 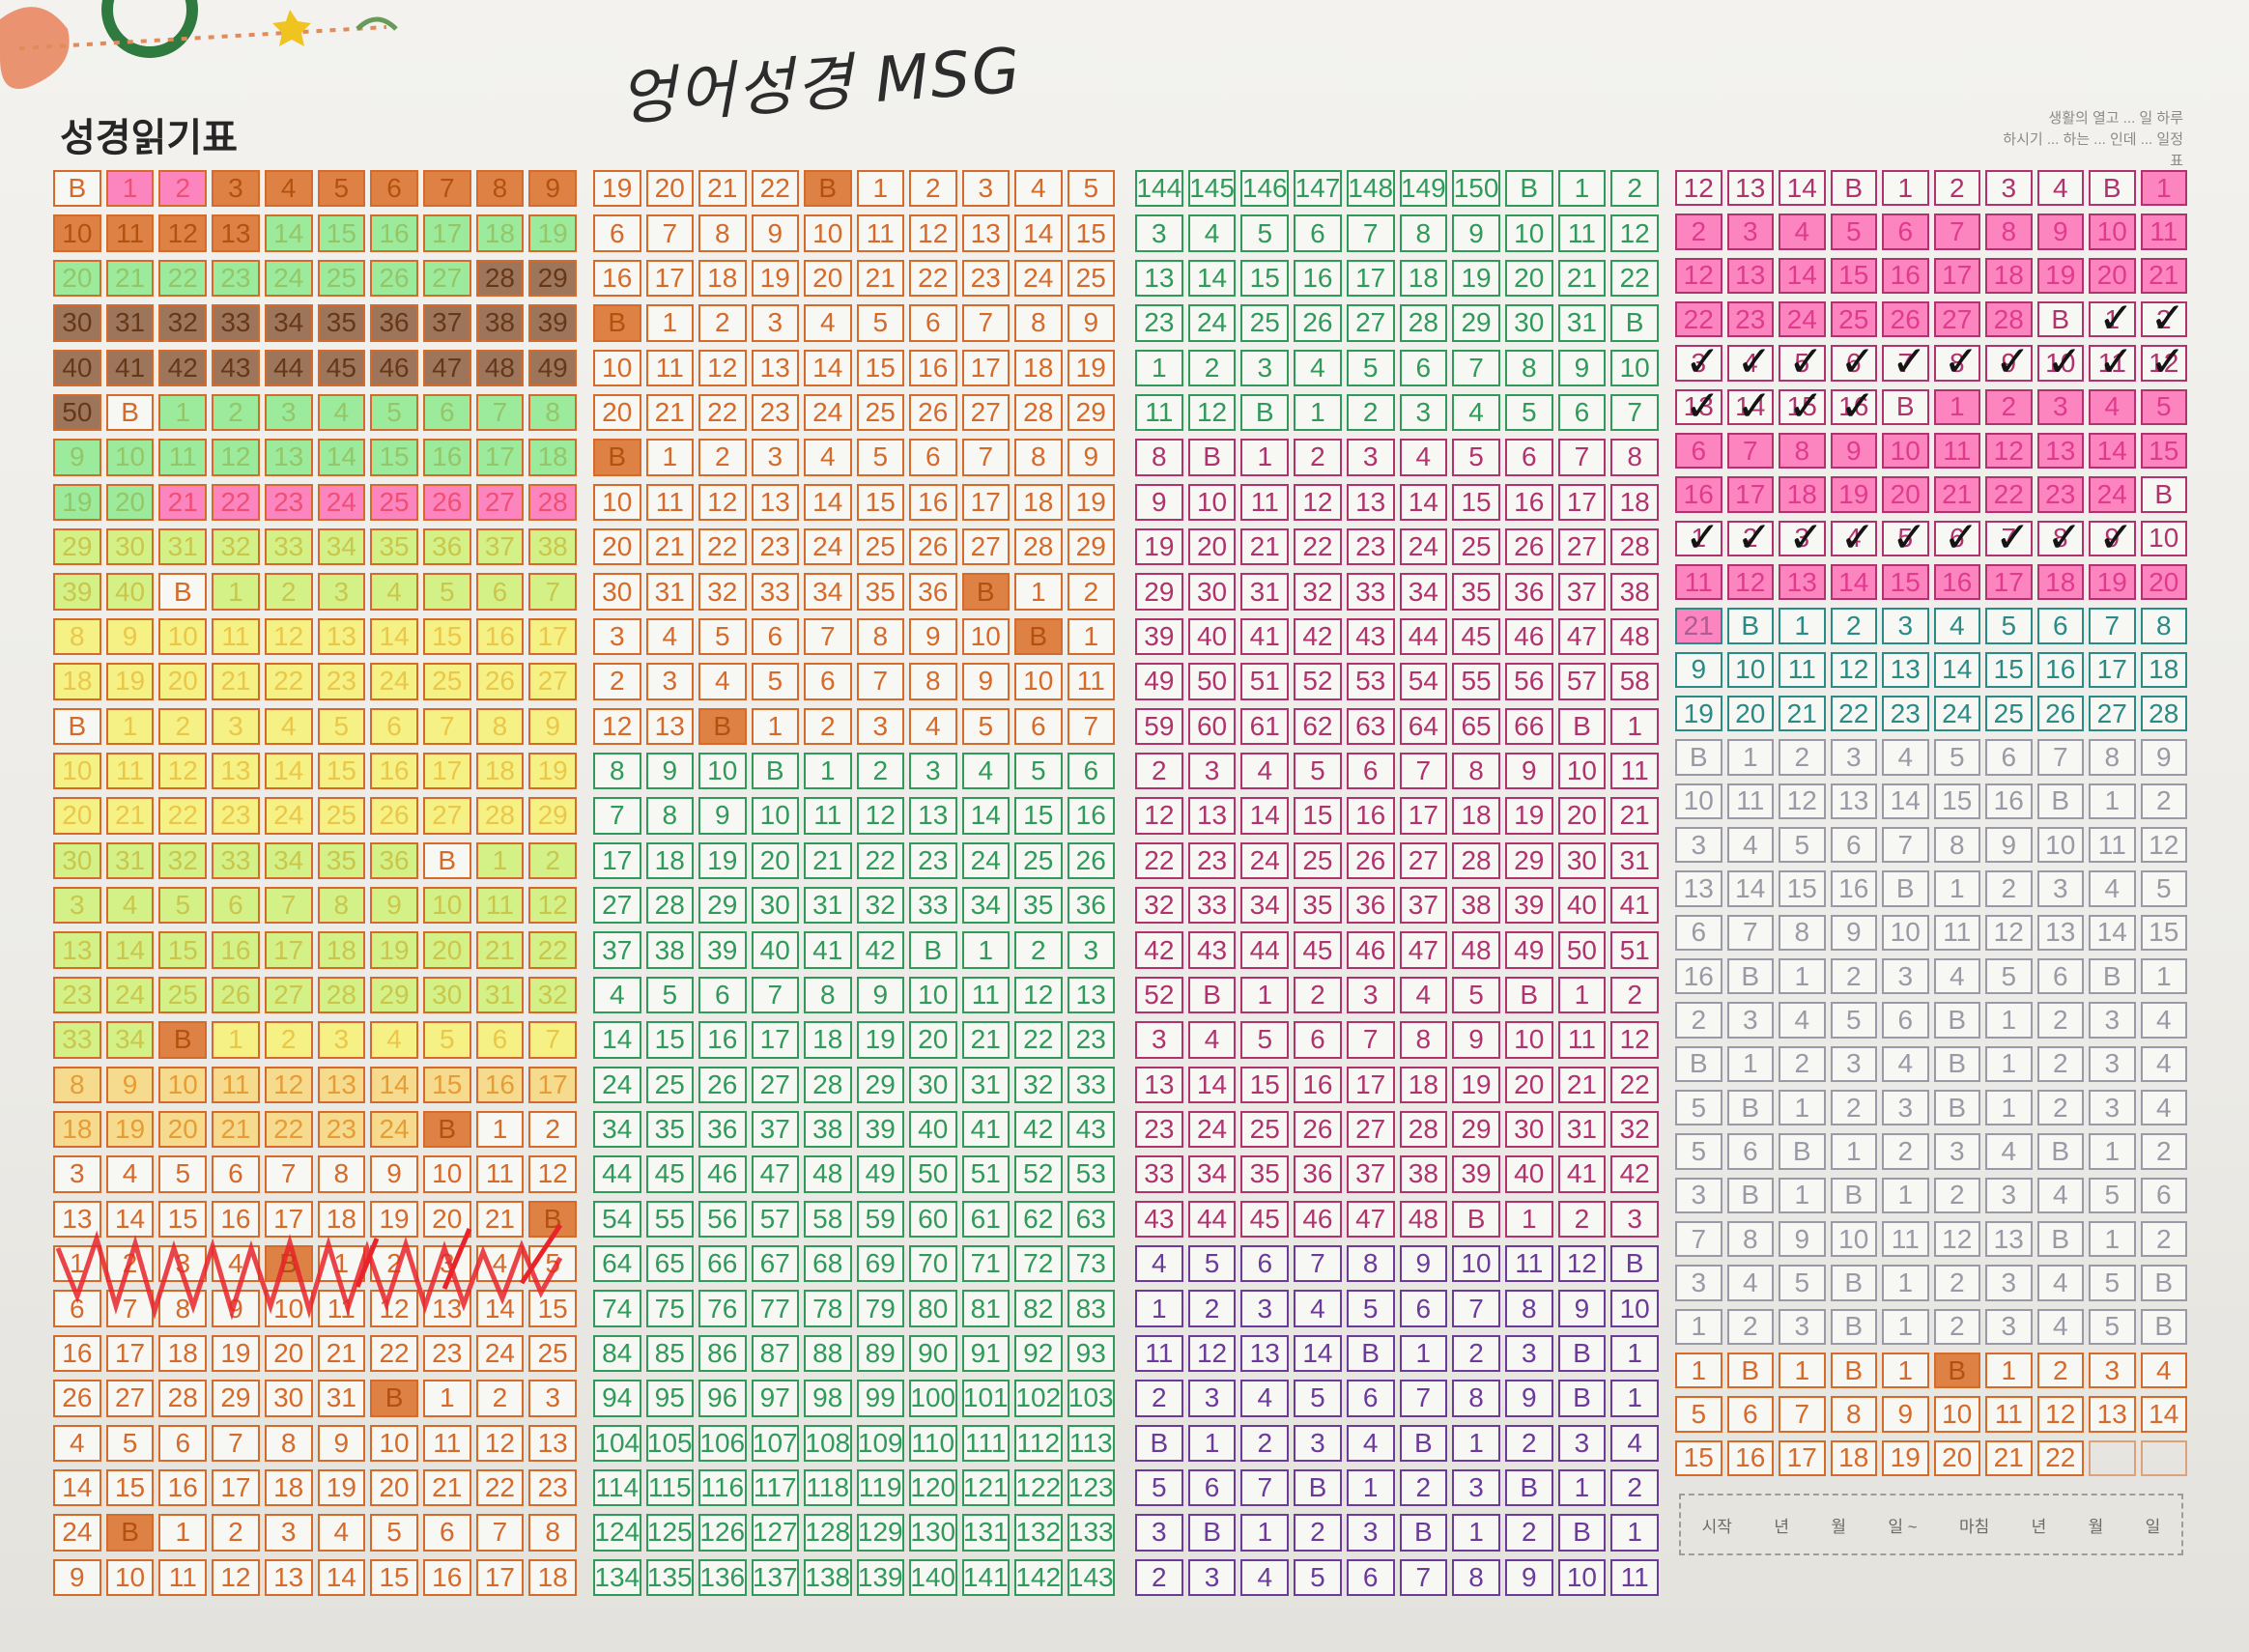 I want to click on chapter-number: 11, so click(x=1090, y=681).